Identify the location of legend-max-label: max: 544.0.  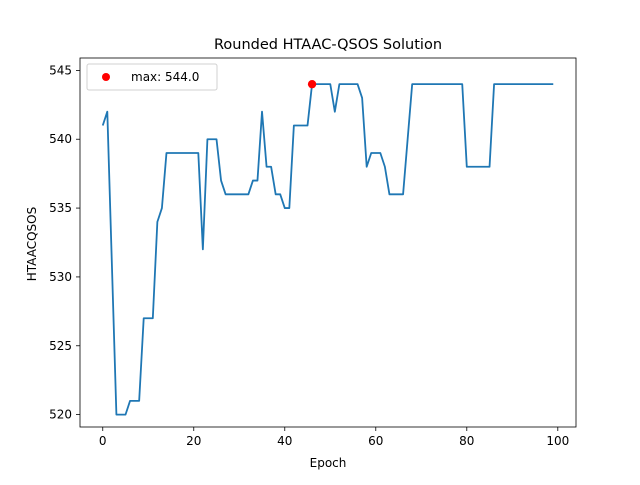
(165, 77).